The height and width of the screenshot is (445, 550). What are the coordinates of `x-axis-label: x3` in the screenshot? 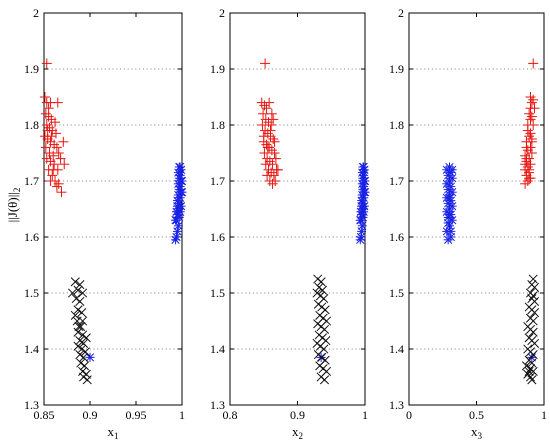 It's located at (477, 432).